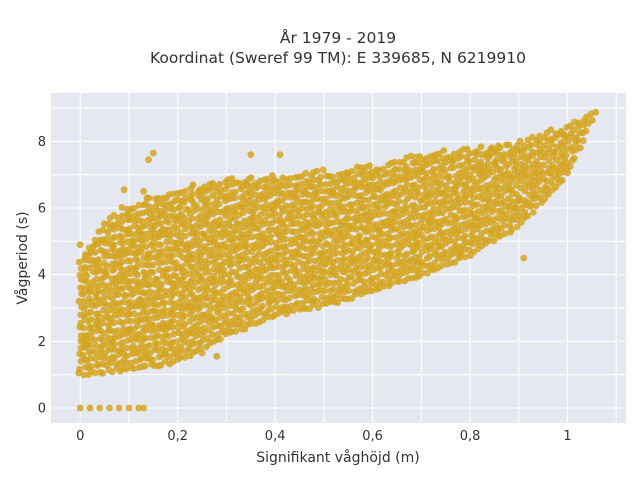  What do you see at coordinates (42, 342) in the screenshot?
I see `y-tick-label: 2` at bounding box center [42, 342].